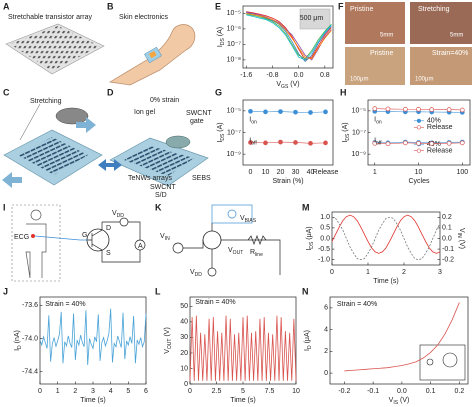 The width and height of the screenshot is (474, 407). Describe the element at coordinates (6, 92) in the screenshot. I see `panel-letter: C` at that location.